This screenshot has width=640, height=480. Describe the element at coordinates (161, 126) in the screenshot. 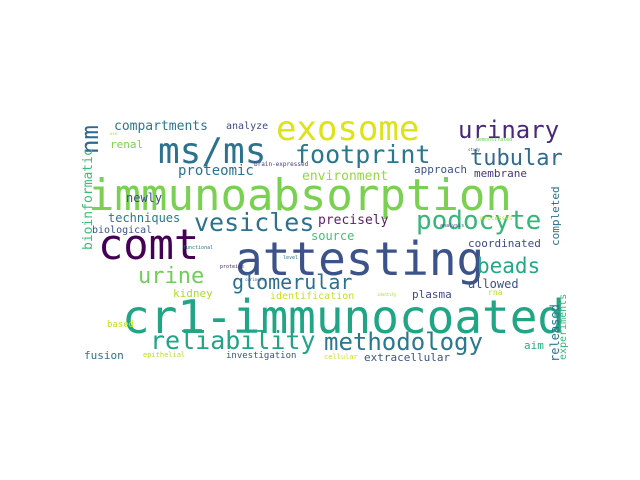

I see `word-compartments: compartments` at that location.